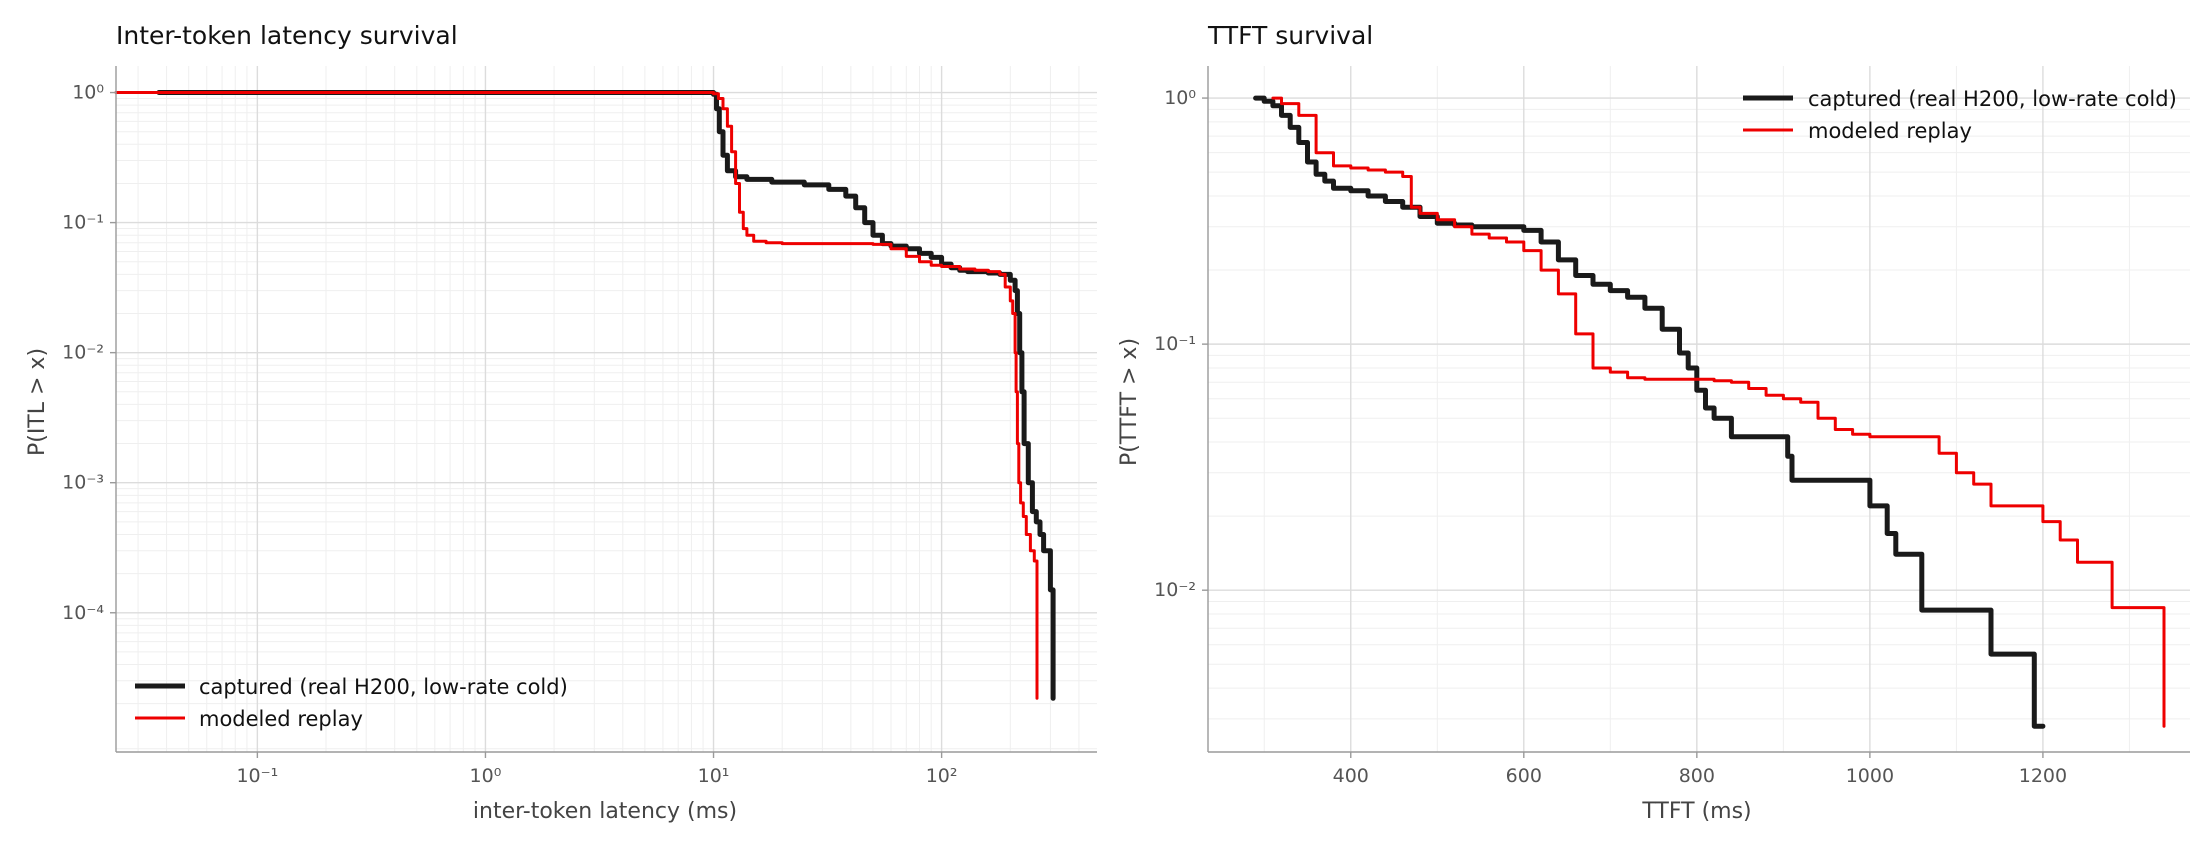  What do you see at coordinates (2043, 776) in the screenshot?
I see `ttft-x-tick-label: 1200` at bounding box center [2043, 776].